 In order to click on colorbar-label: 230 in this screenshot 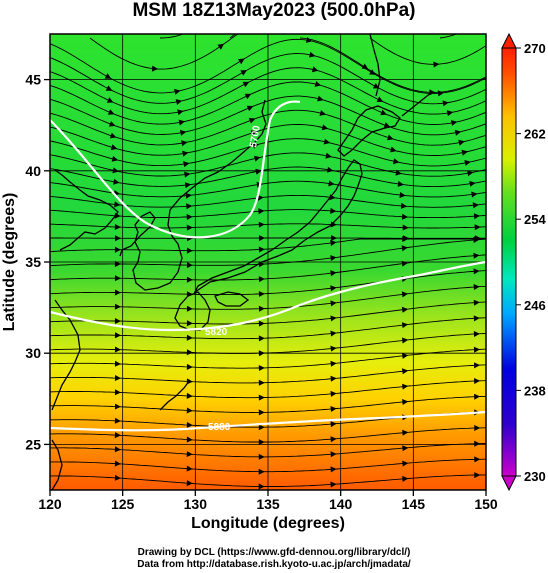, I will do `click(535, 476)`.